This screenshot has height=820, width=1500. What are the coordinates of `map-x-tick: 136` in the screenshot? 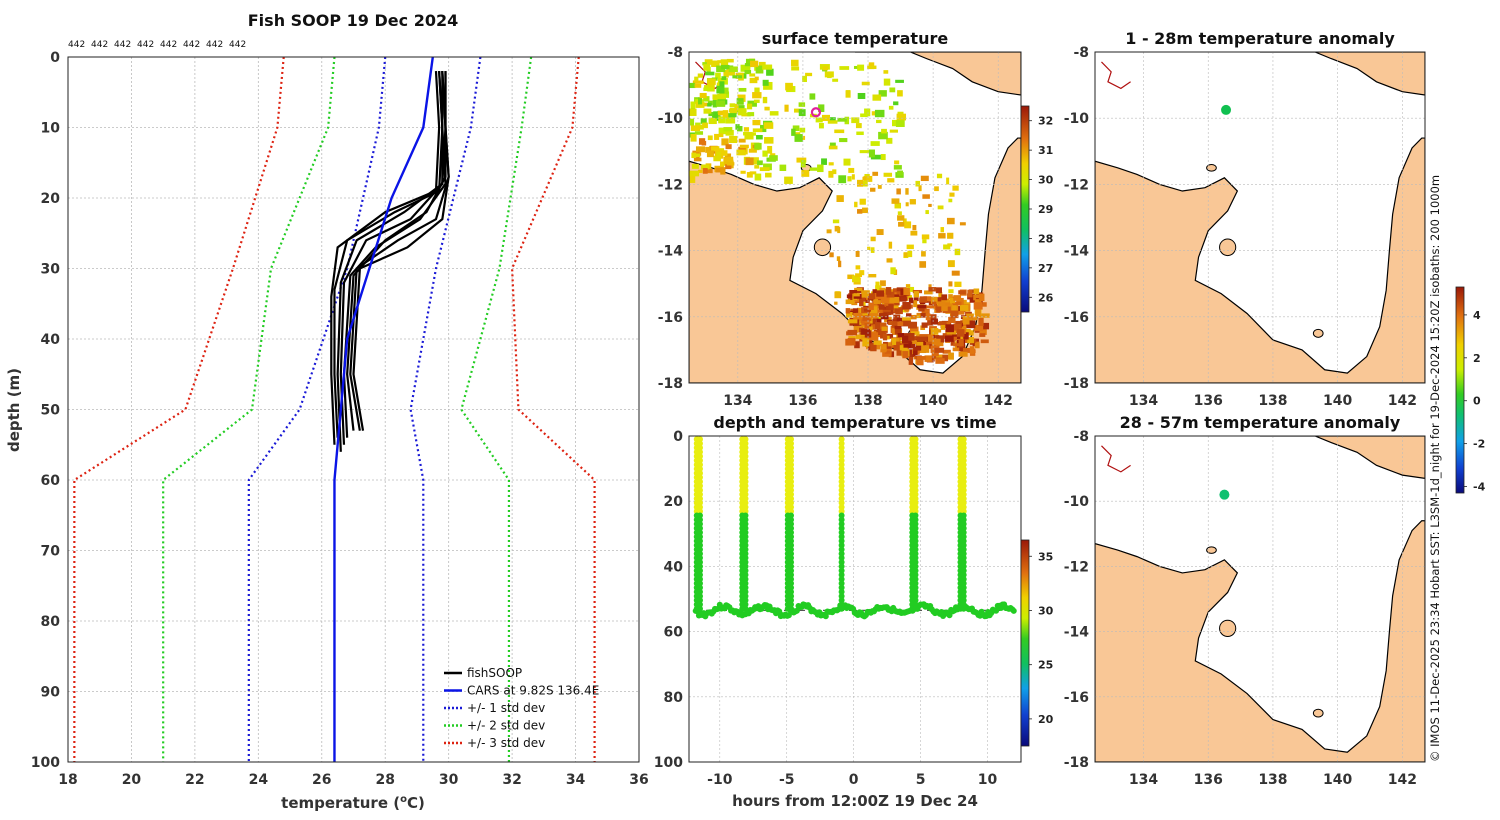 It's located at (1208, 780).